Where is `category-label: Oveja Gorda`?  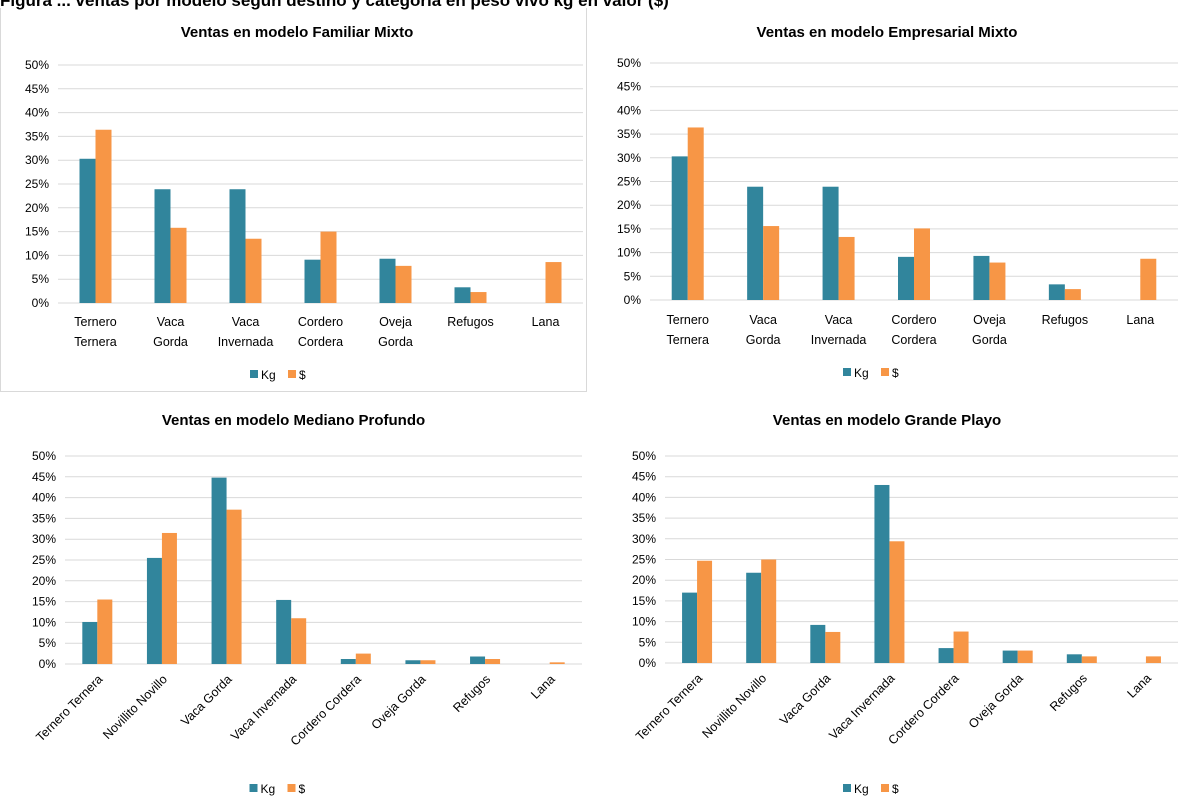 category-label: Oveja Gorda is located at coordinates (996, 701).